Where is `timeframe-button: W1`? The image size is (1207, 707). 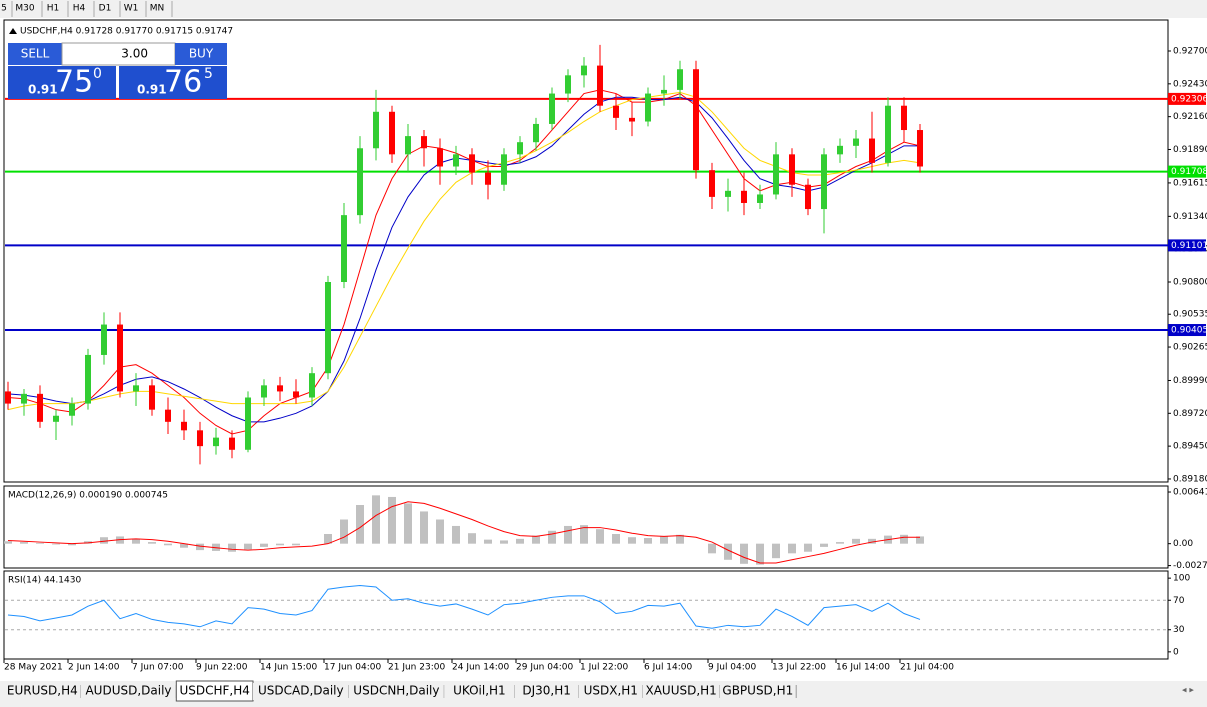 timeframe-button: W1 is located at coordinates (131, 9).